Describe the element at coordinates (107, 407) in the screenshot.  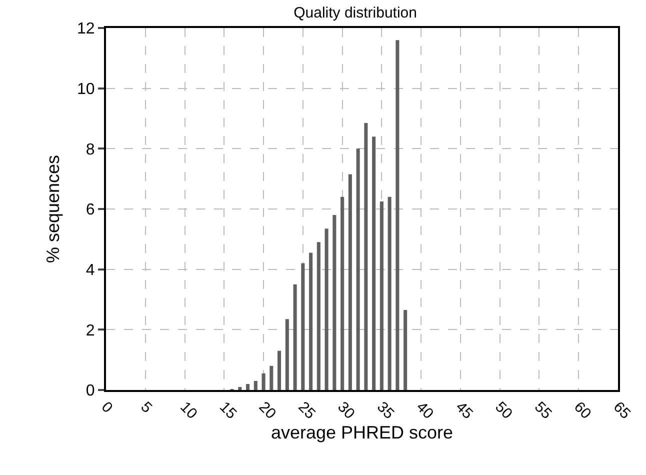
I see `x-tick-label: 0` at that location.